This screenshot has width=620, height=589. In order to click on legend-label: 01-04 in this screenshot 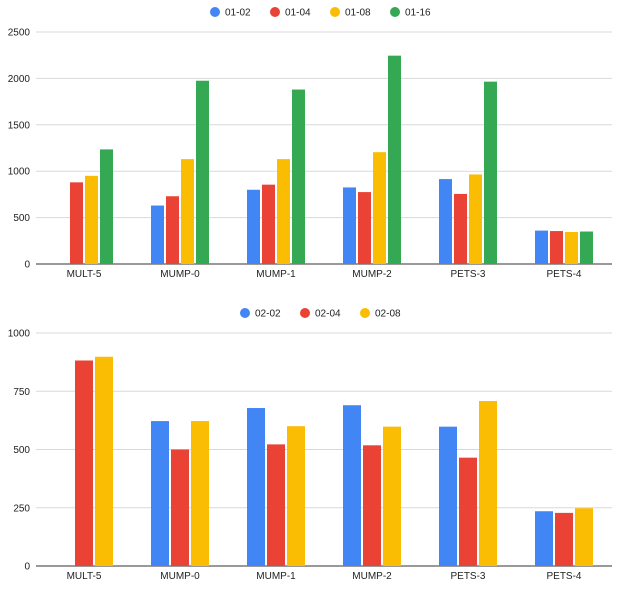, I will do `click(298, 13)`.